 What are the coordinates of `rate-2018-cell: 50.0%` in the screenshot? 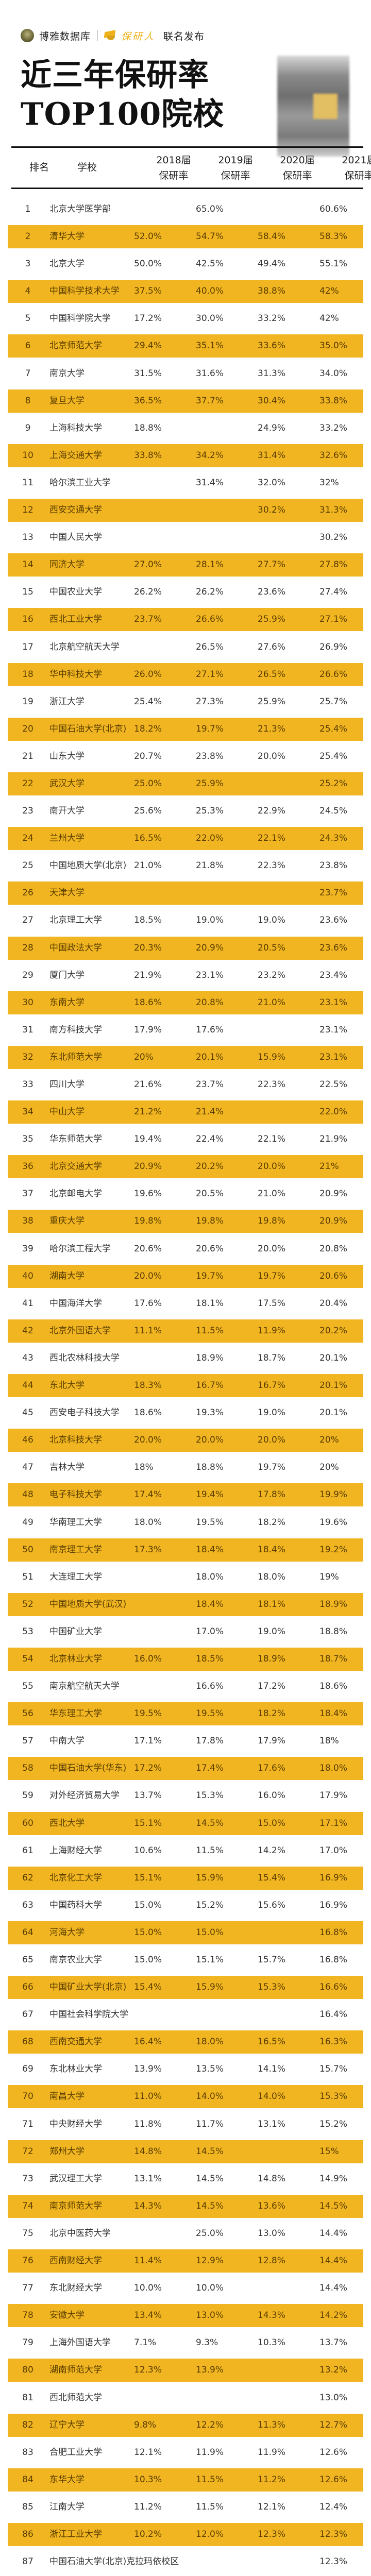 It's located at (148, 264).